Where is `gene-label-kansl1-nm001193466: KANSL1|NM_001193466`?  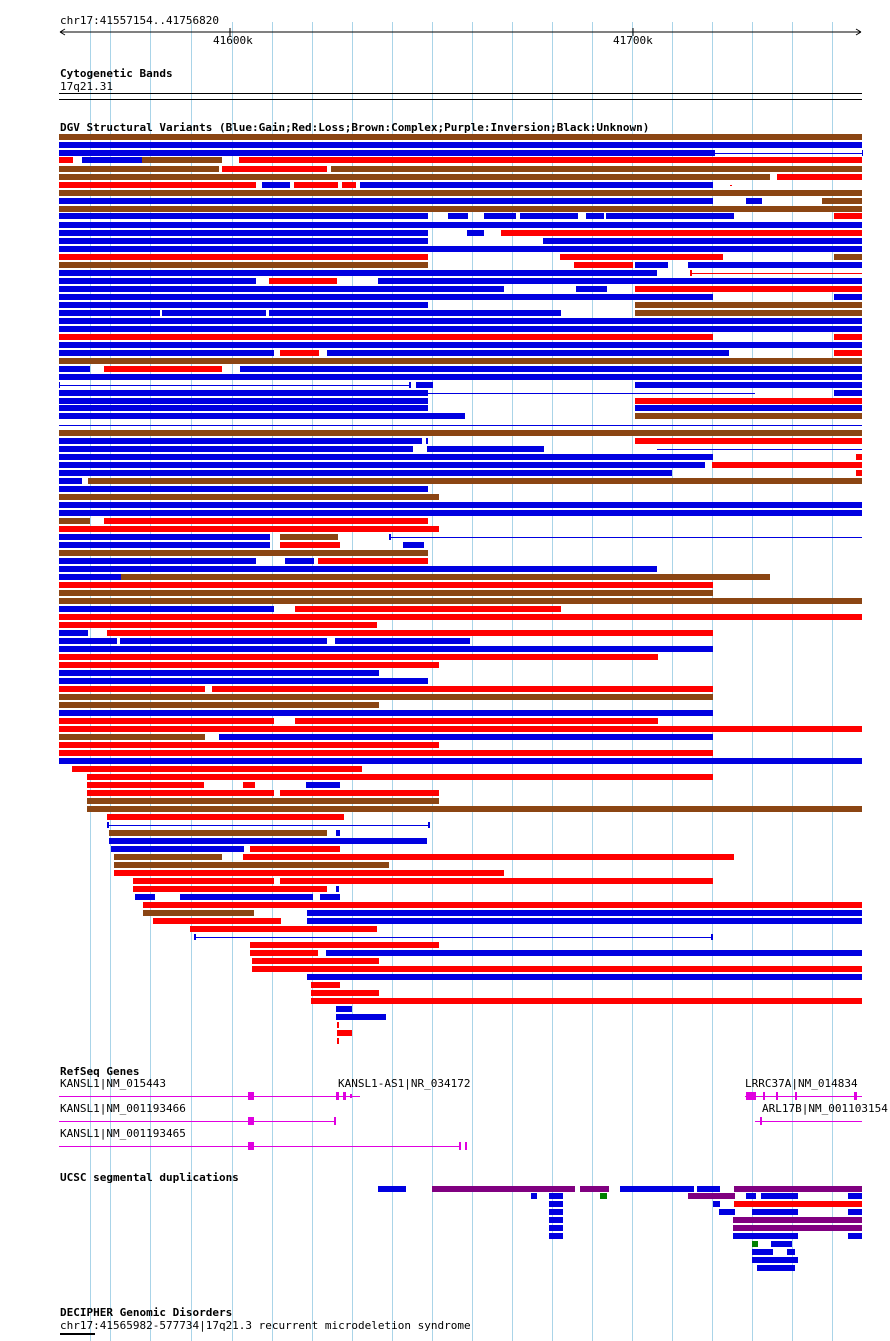 gene-label-kansl1-nm001193466: KANSL1|NM_001193466 is located at coordinates (123, 1108).